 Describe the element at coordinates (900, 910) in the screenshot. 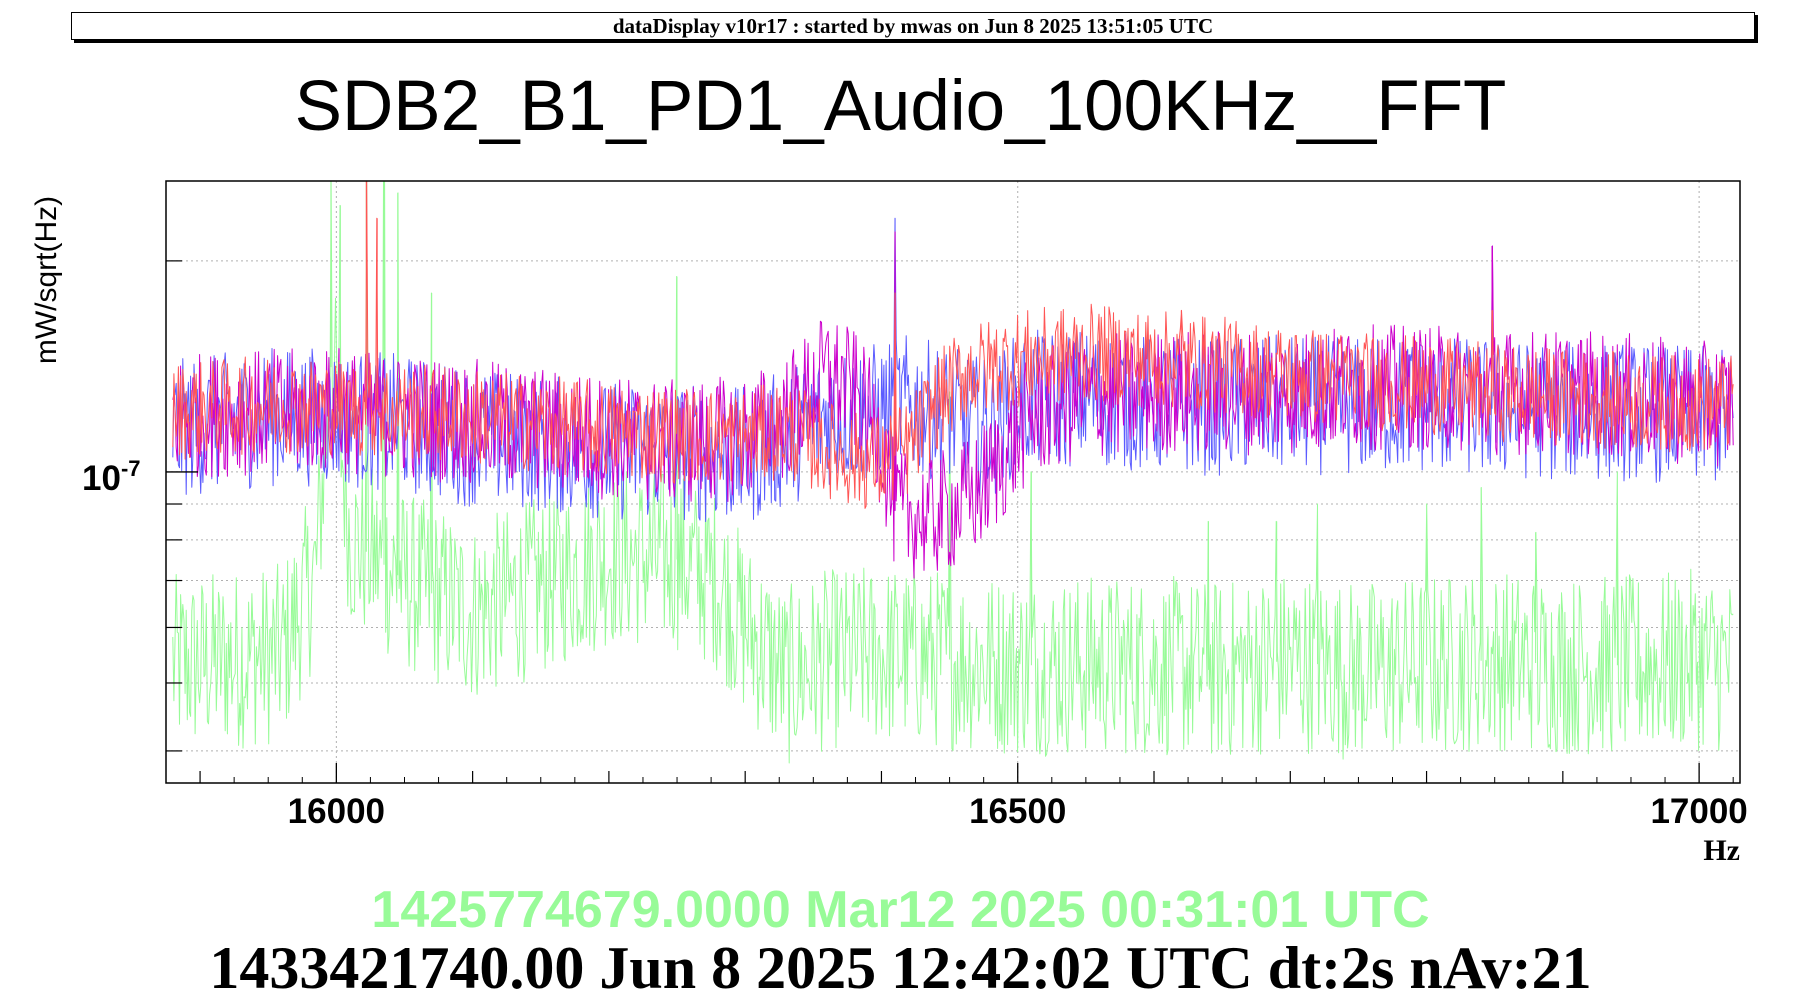

I see `reference-timestamp: 1425774679.0000 Mar12 2025 00:31:01 UTC` at that location.